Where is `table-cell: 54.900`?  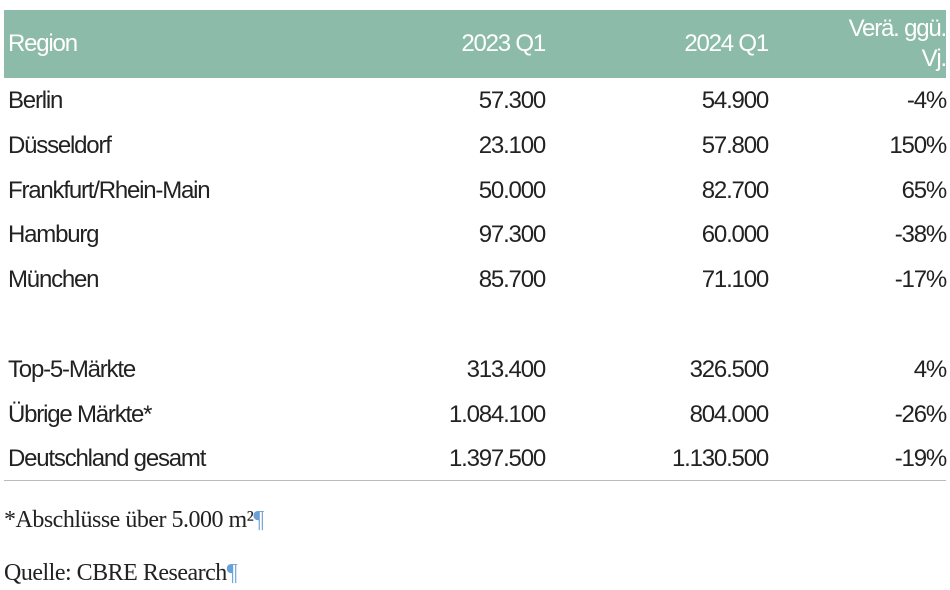
table-cell: 54.900 is located at coordinates (735, 100).